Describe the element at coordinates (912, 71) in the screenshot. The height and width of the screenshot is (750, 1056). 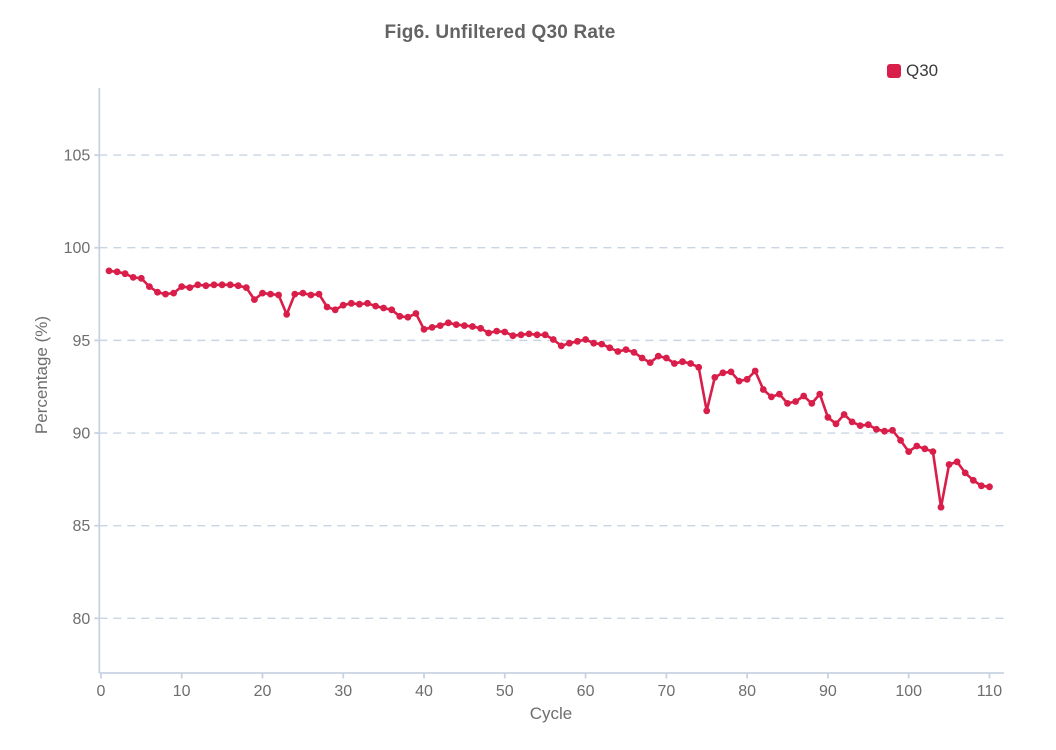
I see `legend-item-q30: Q30` at that location.